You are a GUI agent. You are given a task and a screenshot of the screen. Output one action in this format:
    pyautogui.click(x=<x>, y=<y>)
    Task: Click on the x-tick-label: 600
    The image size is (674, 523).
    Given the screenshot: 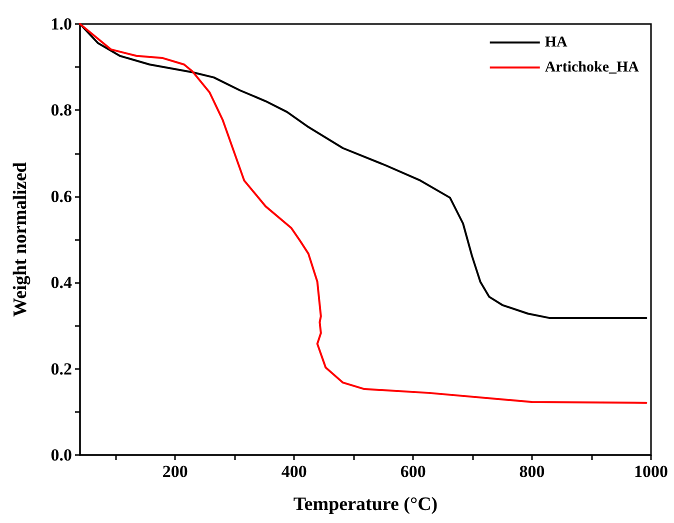 What is the action you would take?
    pyautogui.click(x=413, y=471)
    